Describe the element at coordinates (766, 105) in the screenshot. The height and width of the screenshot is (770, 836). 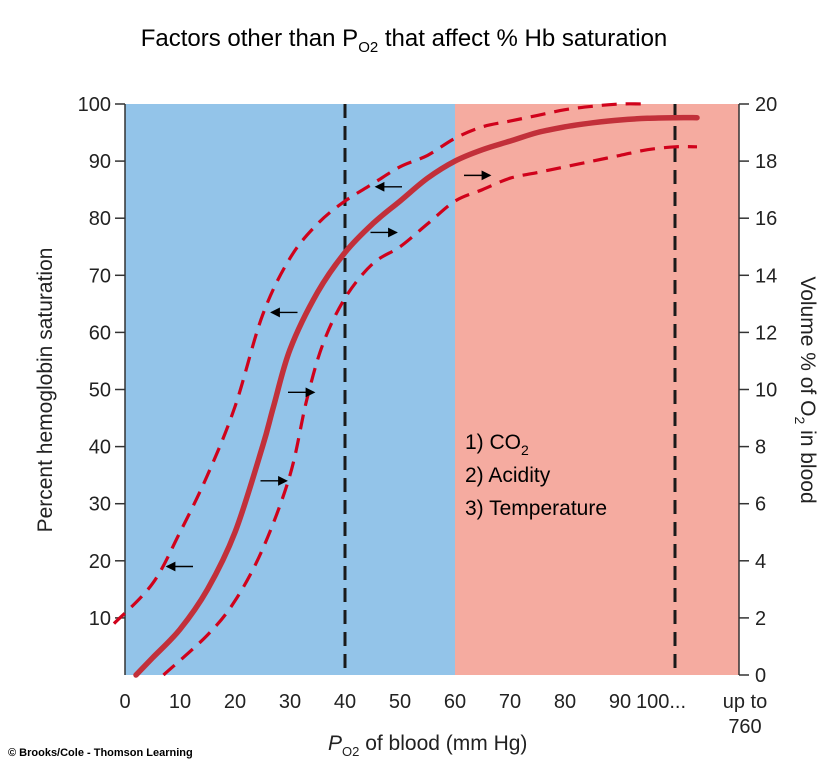
I see `y2-tick-label-20: 20` at that location.